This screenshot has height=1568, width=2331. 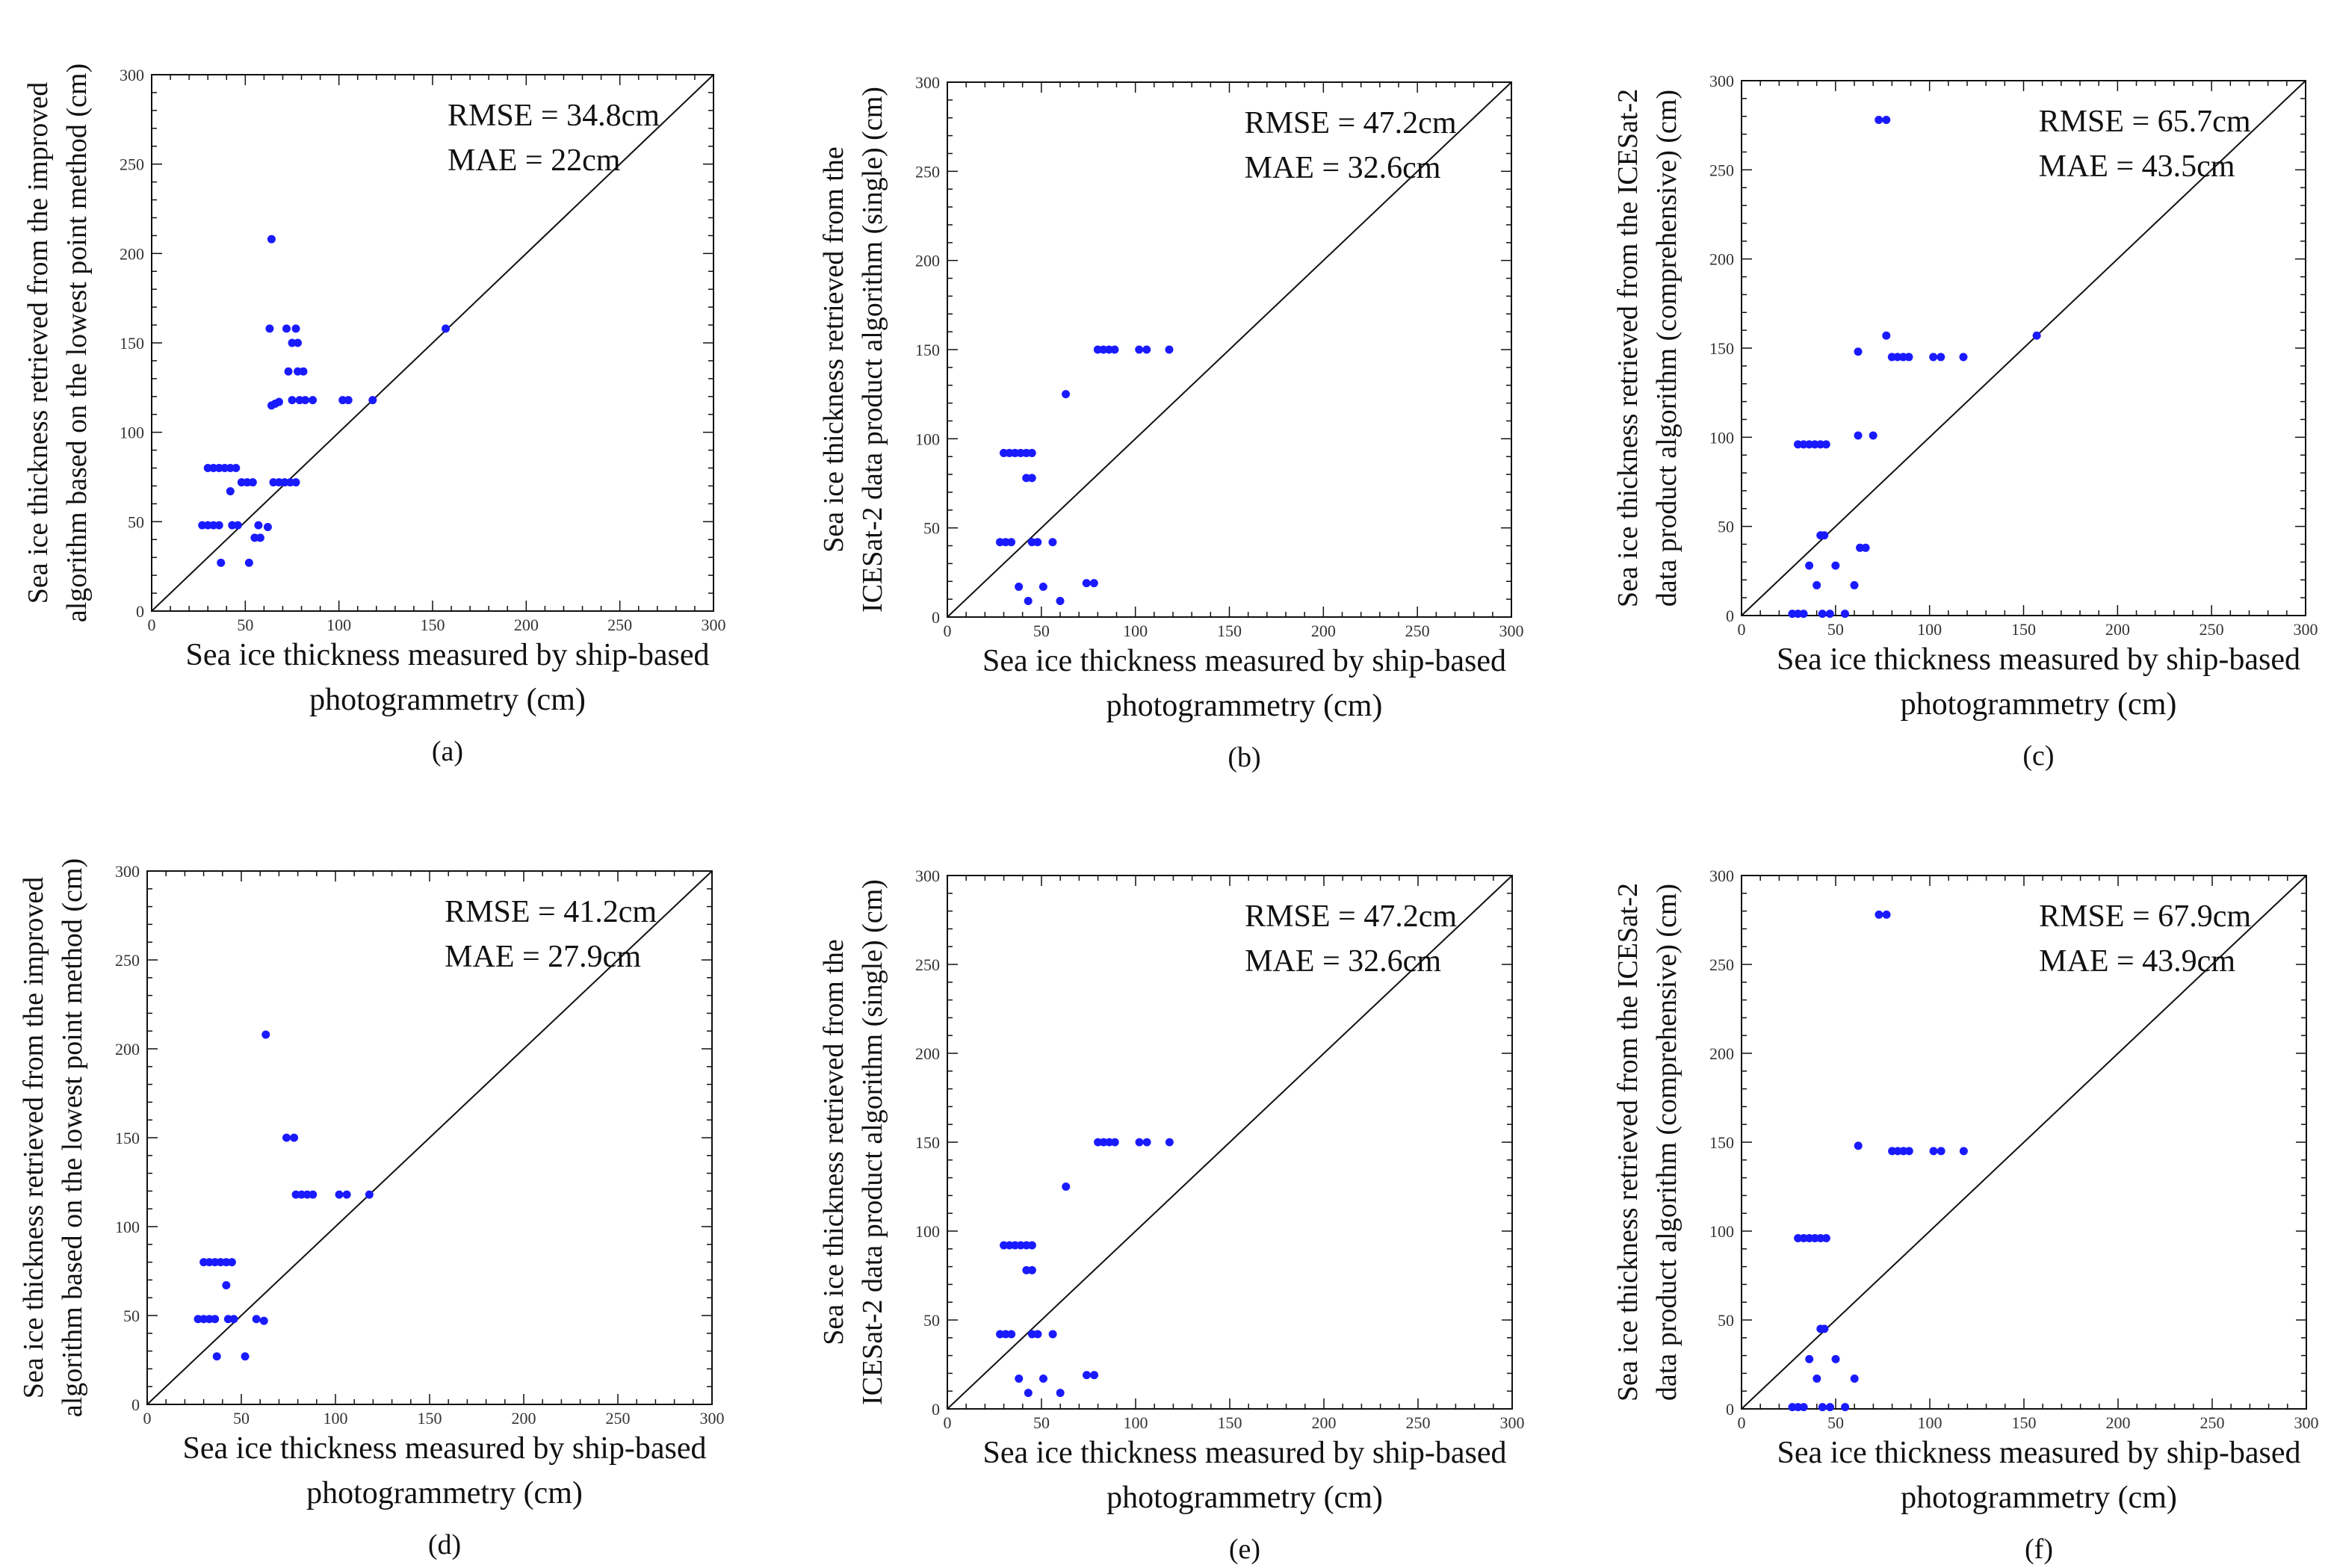 I want to click on rmse-annotation: RMSE = 47.2cm, so click(x=1351, y=123).